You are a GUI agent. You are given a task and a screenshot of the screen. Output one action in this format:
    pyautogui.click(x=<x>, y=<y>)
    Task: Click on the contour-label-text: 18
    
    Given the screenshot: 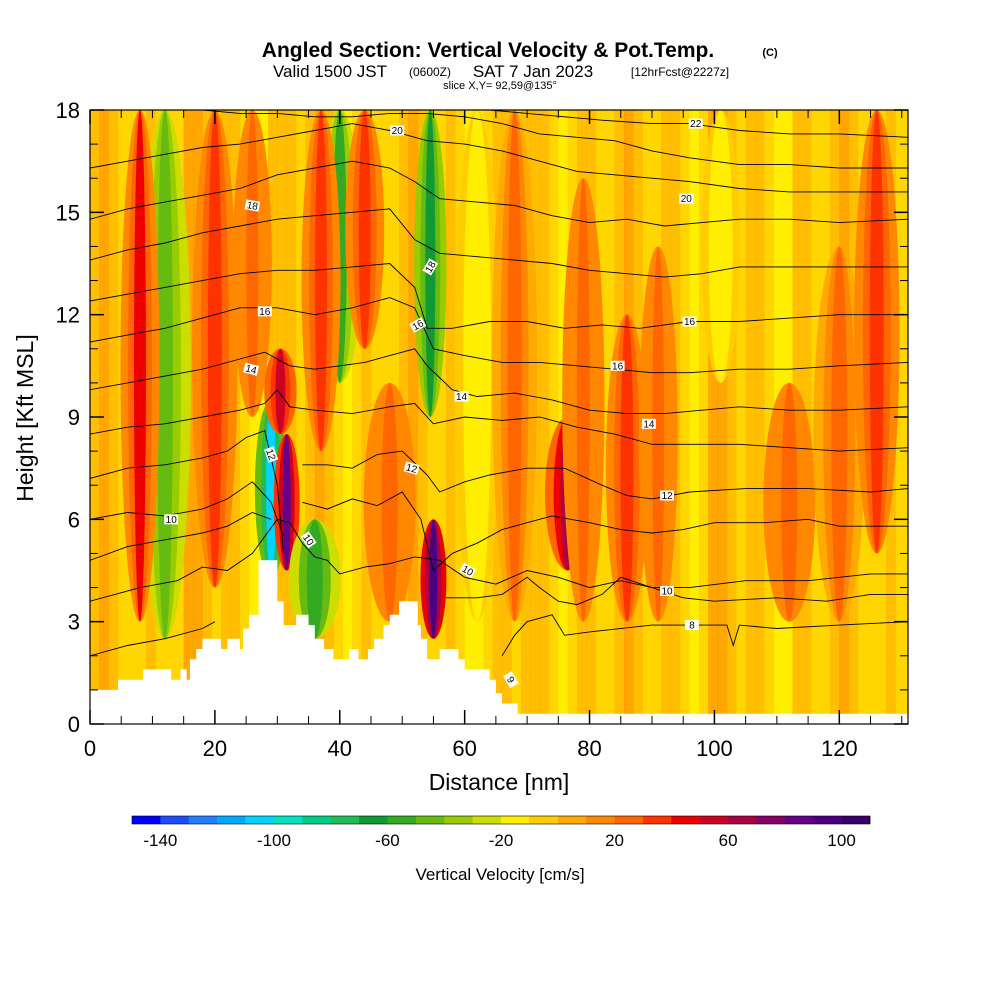 What is the action you would take?
    pyautogui.click(x=431, y=267)
    